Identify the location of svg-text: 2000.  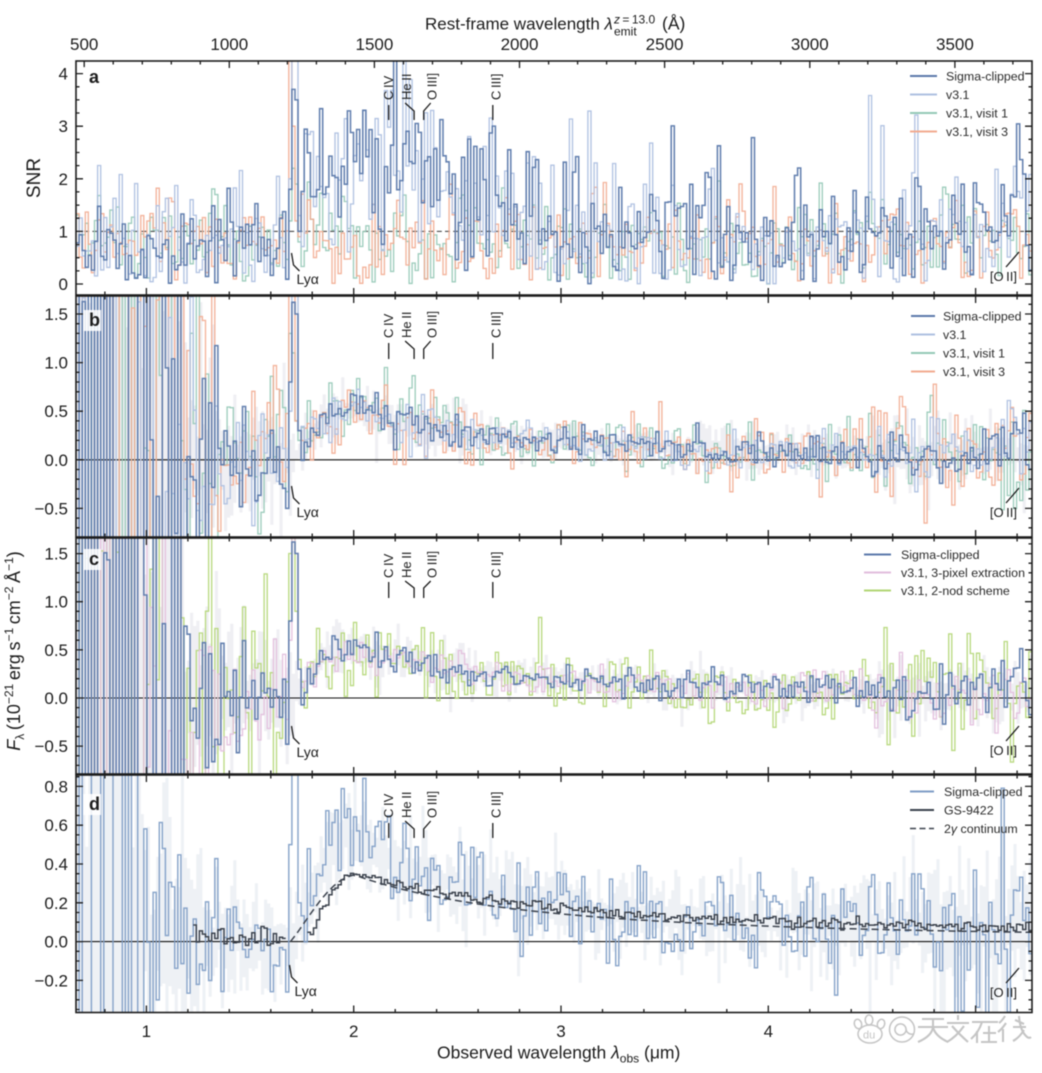
(520, 44).